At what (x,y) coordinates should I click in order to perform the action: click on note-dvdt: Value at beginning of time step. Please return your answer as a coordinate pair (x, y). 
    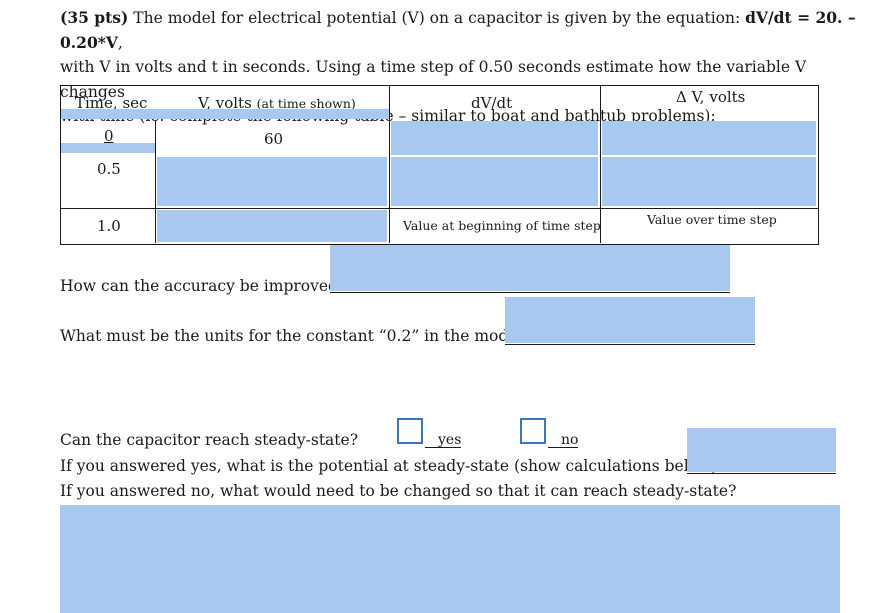
    Looking at the image, I should click on (502, 225).